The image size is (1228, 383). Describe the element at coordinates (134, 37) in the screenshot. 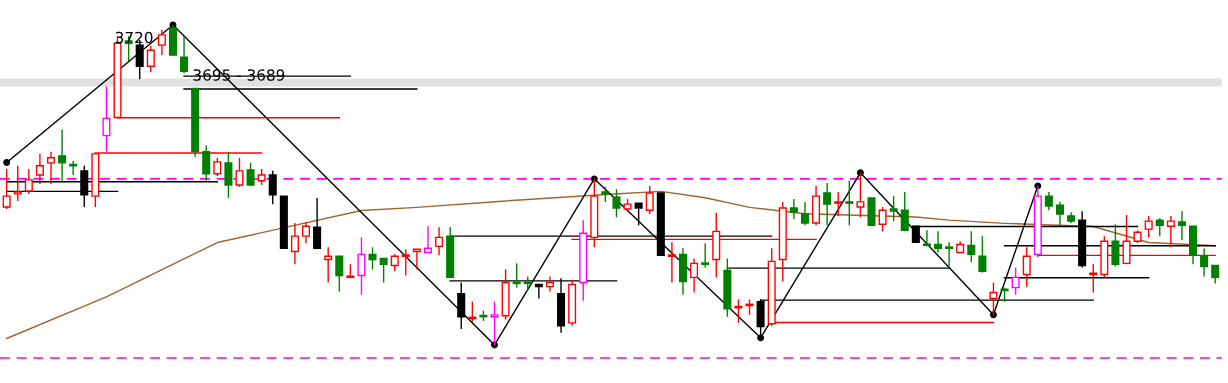

I see `annotation: 3720` at that location.